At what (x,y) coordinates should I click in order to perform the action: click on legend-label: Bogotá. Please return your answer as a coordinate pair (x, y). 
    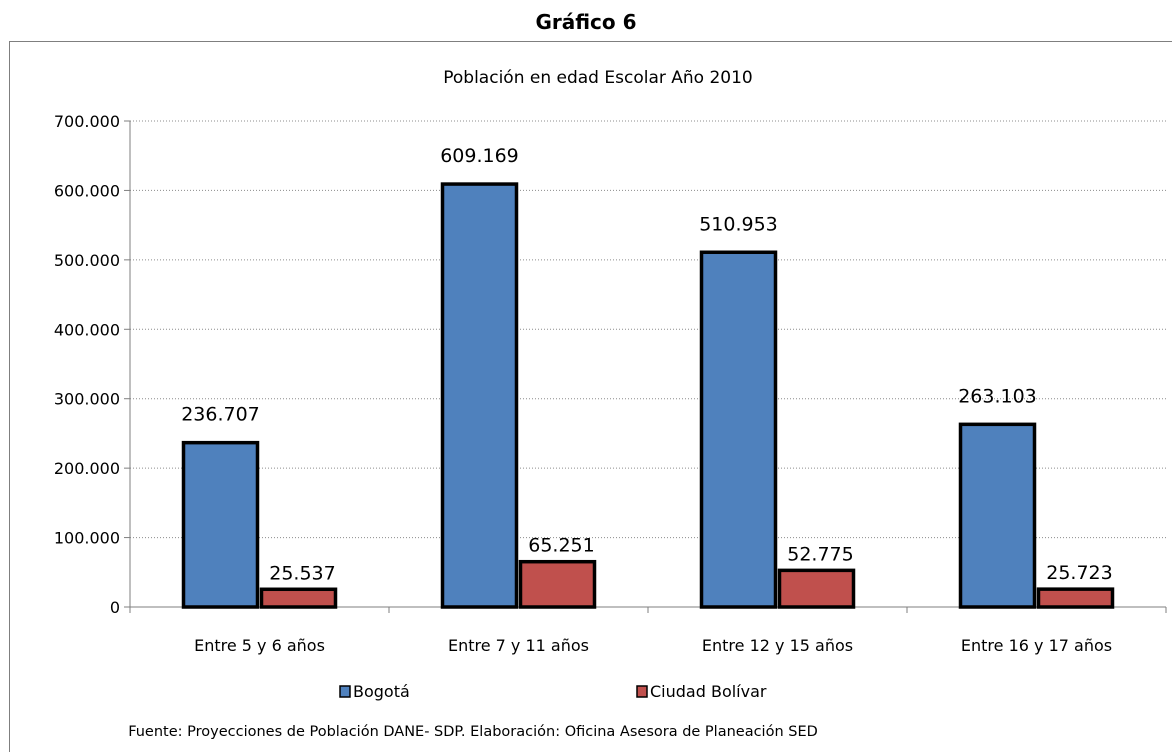
    Looking at the image, I should click on (381, 691).